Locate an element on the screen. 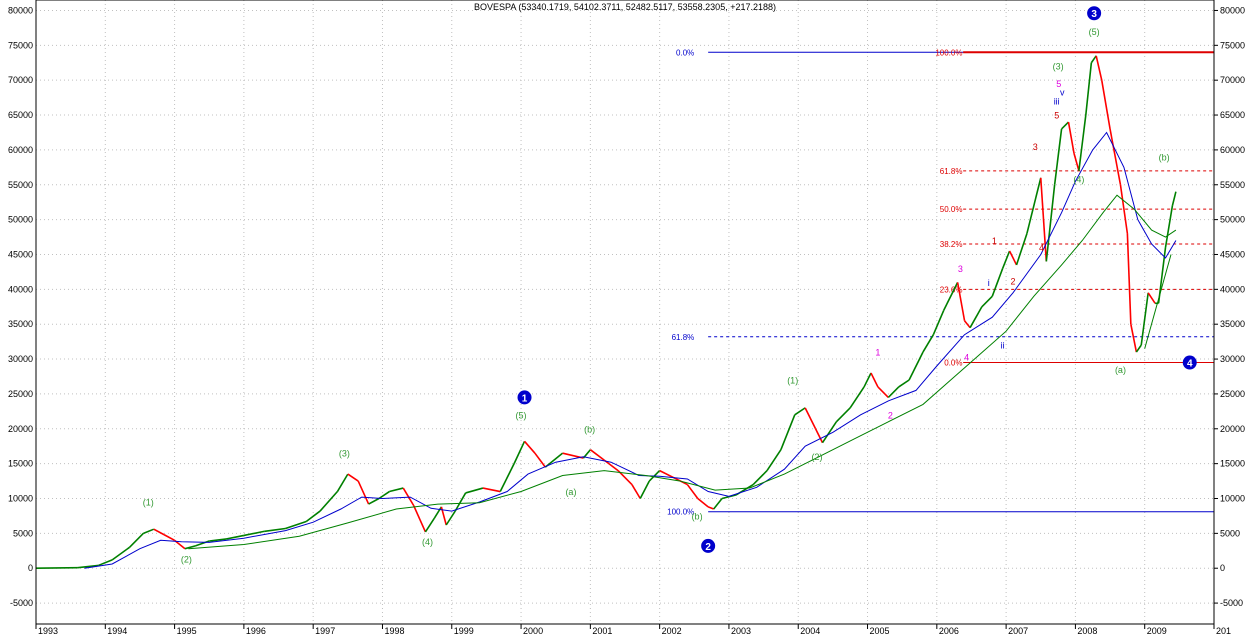  circled-wave-number: 1 is located at coordinates (525, 398).